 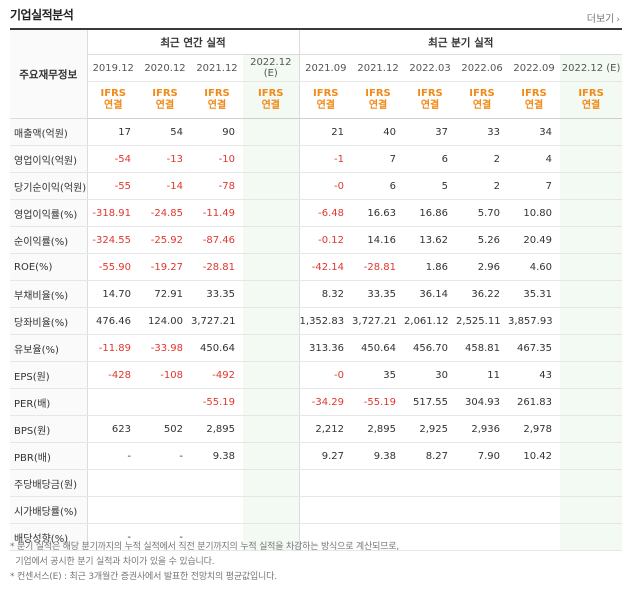 What do you see at coordinates (49, 267) in the screenshot?
I see `row-label: ROE(%)` at bounding box center [49, 267].